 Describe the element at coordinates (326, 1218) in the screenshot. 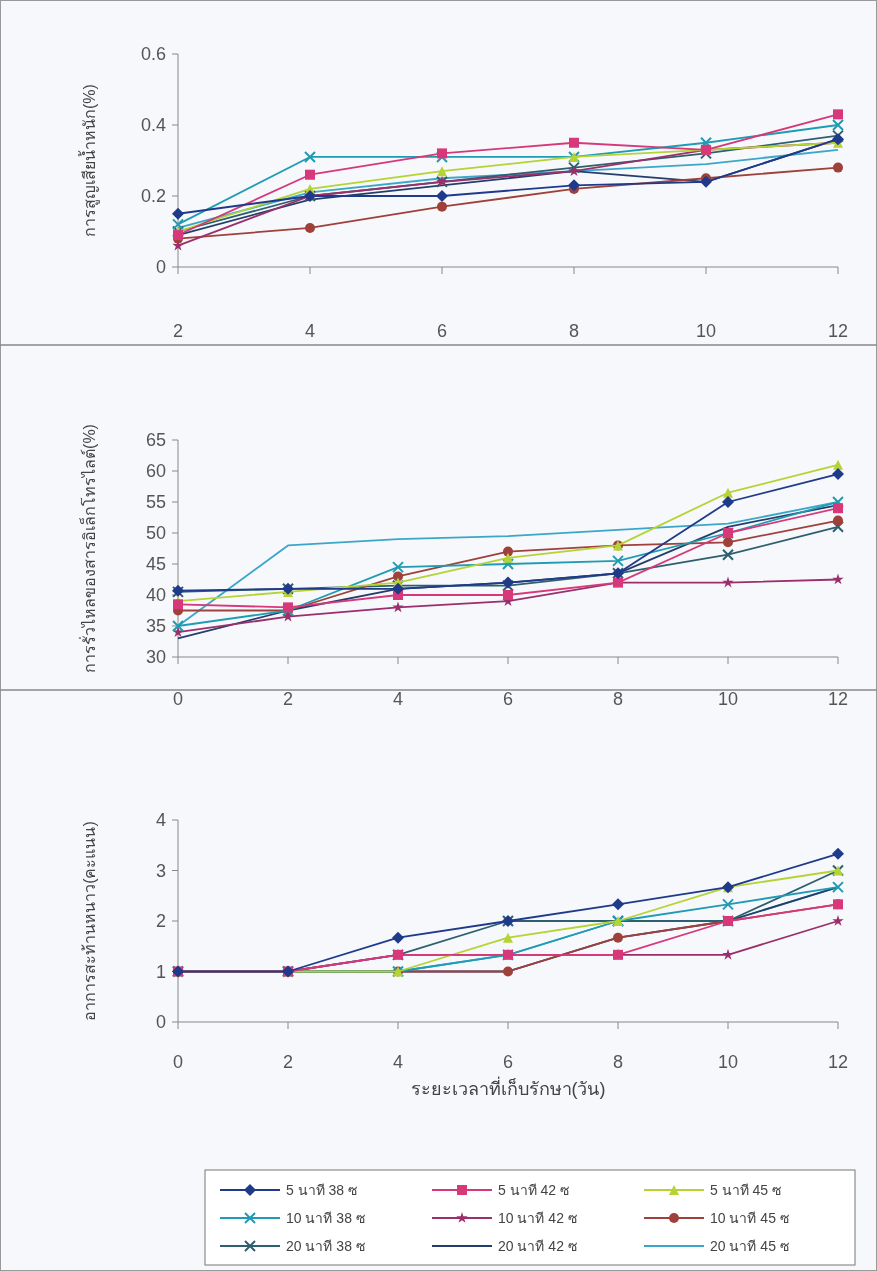

I see `legend-label: 10 นาที 38 ซ` at that location.